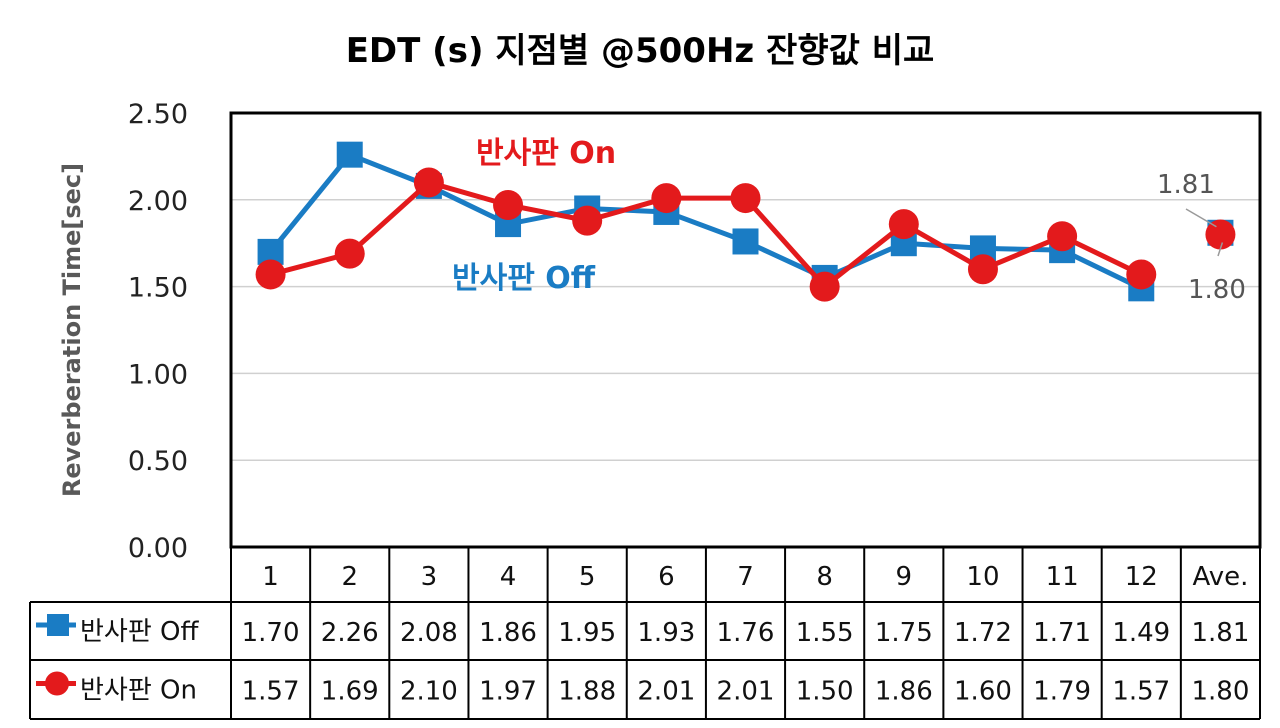 This screenshot has height=728, width=1280. I want to click on annotation-on: 반사판 On, so click(546, 153).